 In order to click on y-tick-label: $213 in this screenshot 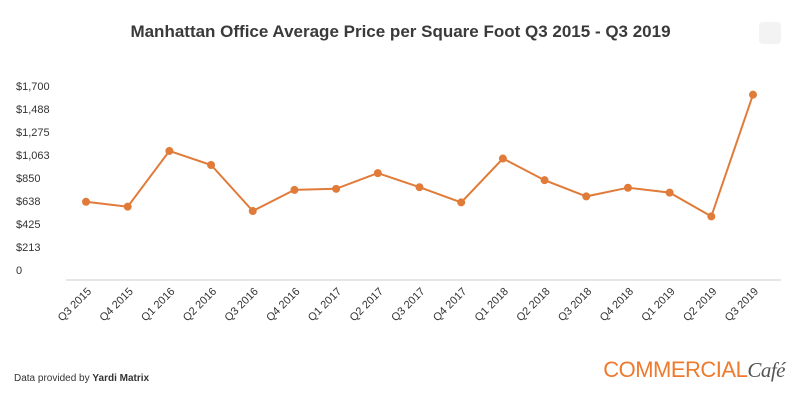, I will do `click(28, 248)`.